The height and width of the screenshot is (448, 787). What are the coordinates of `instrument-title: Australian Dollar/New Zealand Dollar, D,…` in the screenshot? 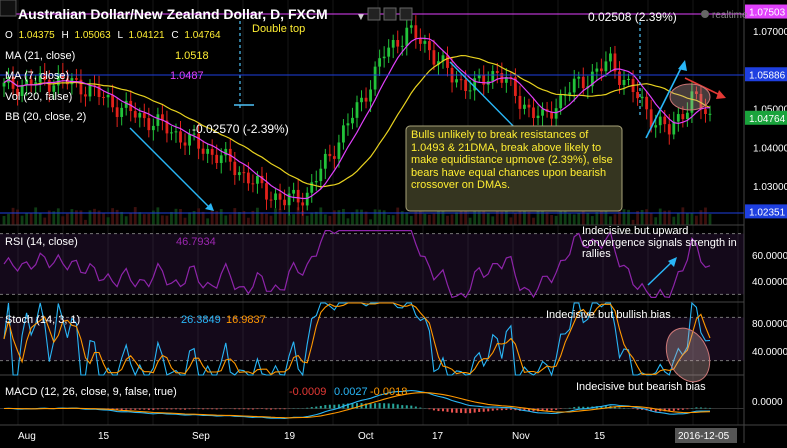 It's located at (173, 14).